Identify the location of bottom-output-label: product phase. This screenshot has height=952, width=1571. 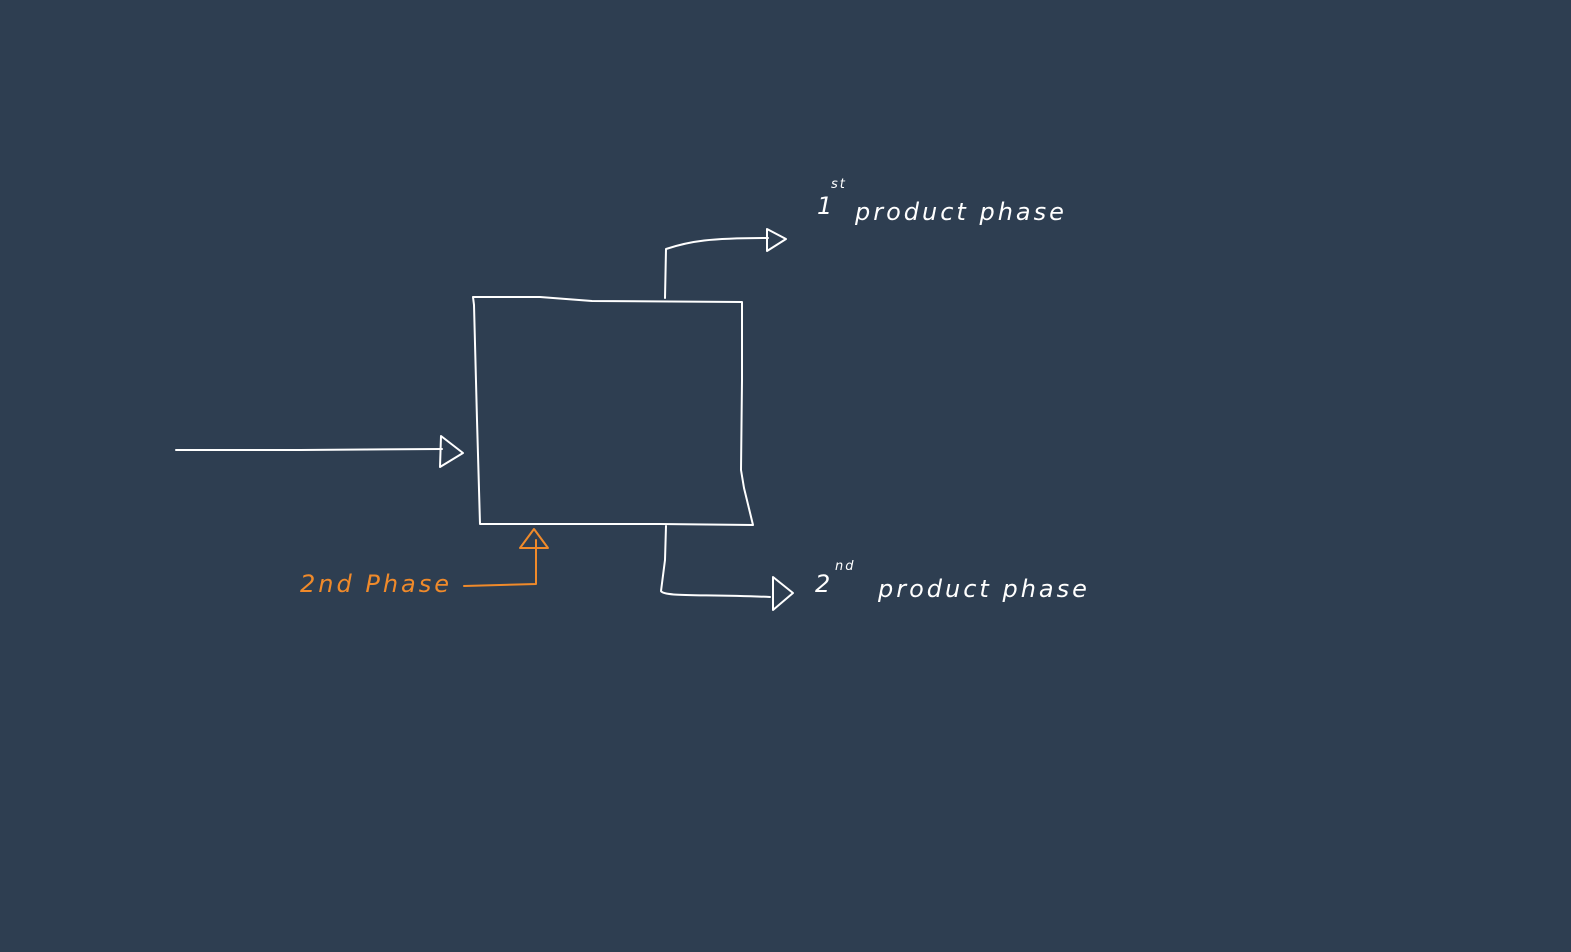
(983, 589).